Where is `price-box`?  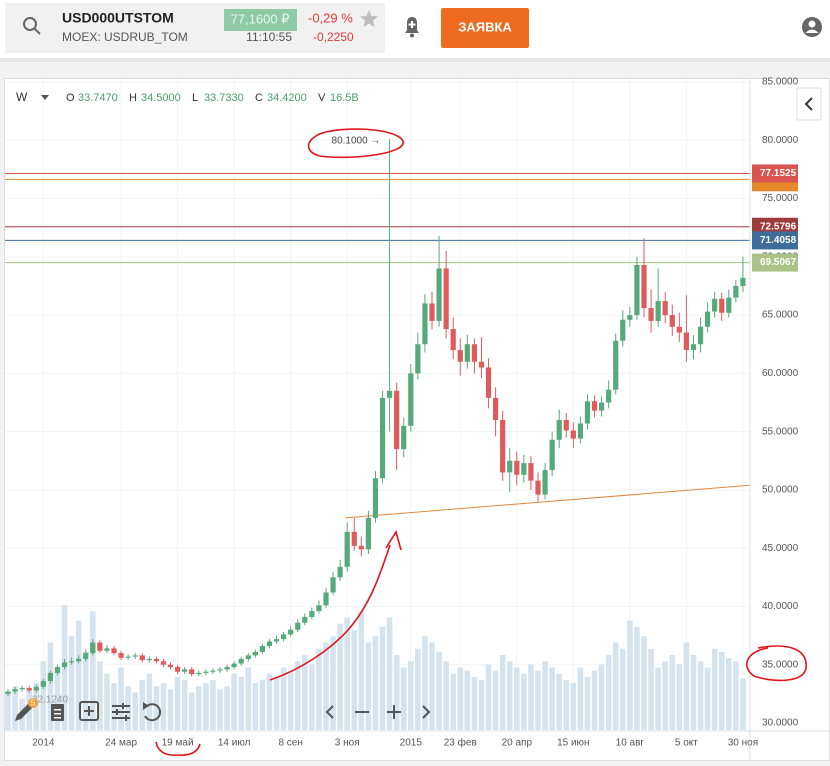 price-box is located at coordinates (260, 20).